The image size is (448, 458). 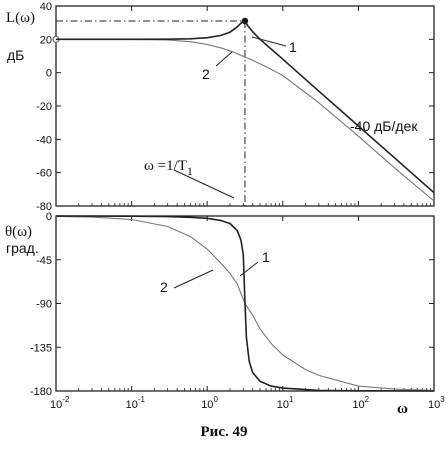 I want to click on x-tick-label: 10⁻¹, so click(x=136, y=403).